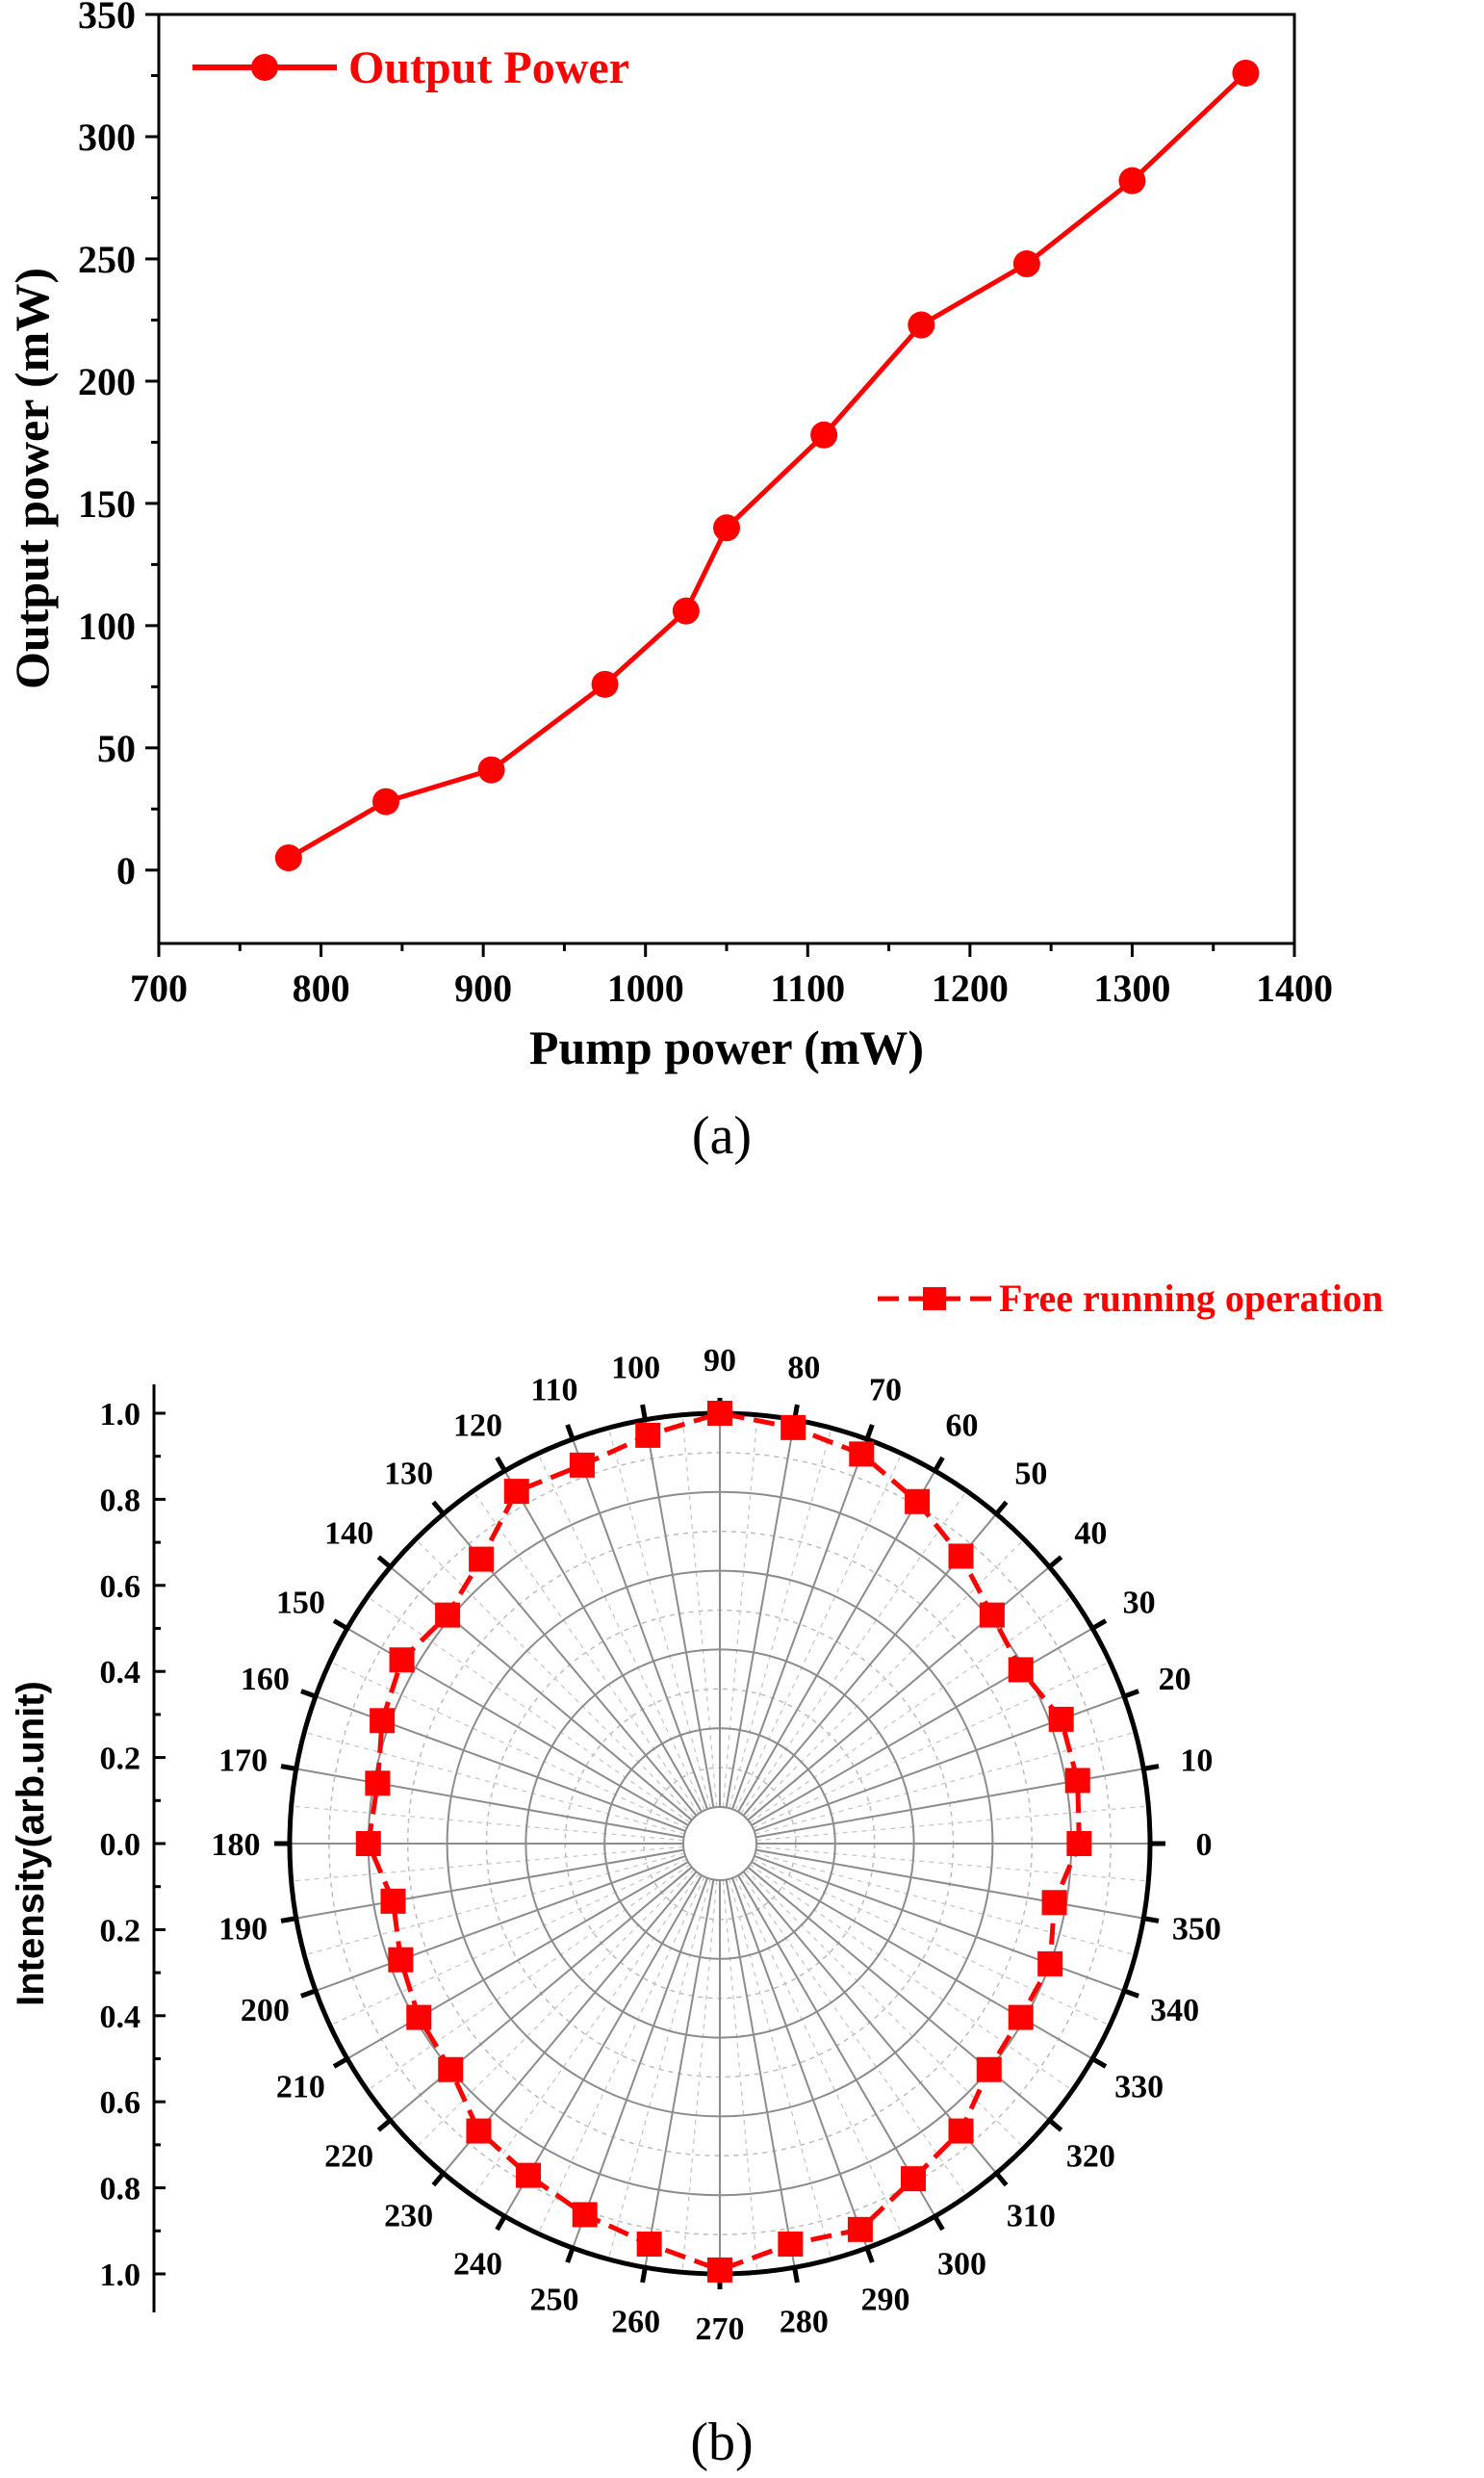 The height and width of the screenshot is (2478, 1484). What do you see at coordinates (1130, 1298) in the screenshot?
I see `legend-b: Free running operation` at bounding box center [1130, 1298].